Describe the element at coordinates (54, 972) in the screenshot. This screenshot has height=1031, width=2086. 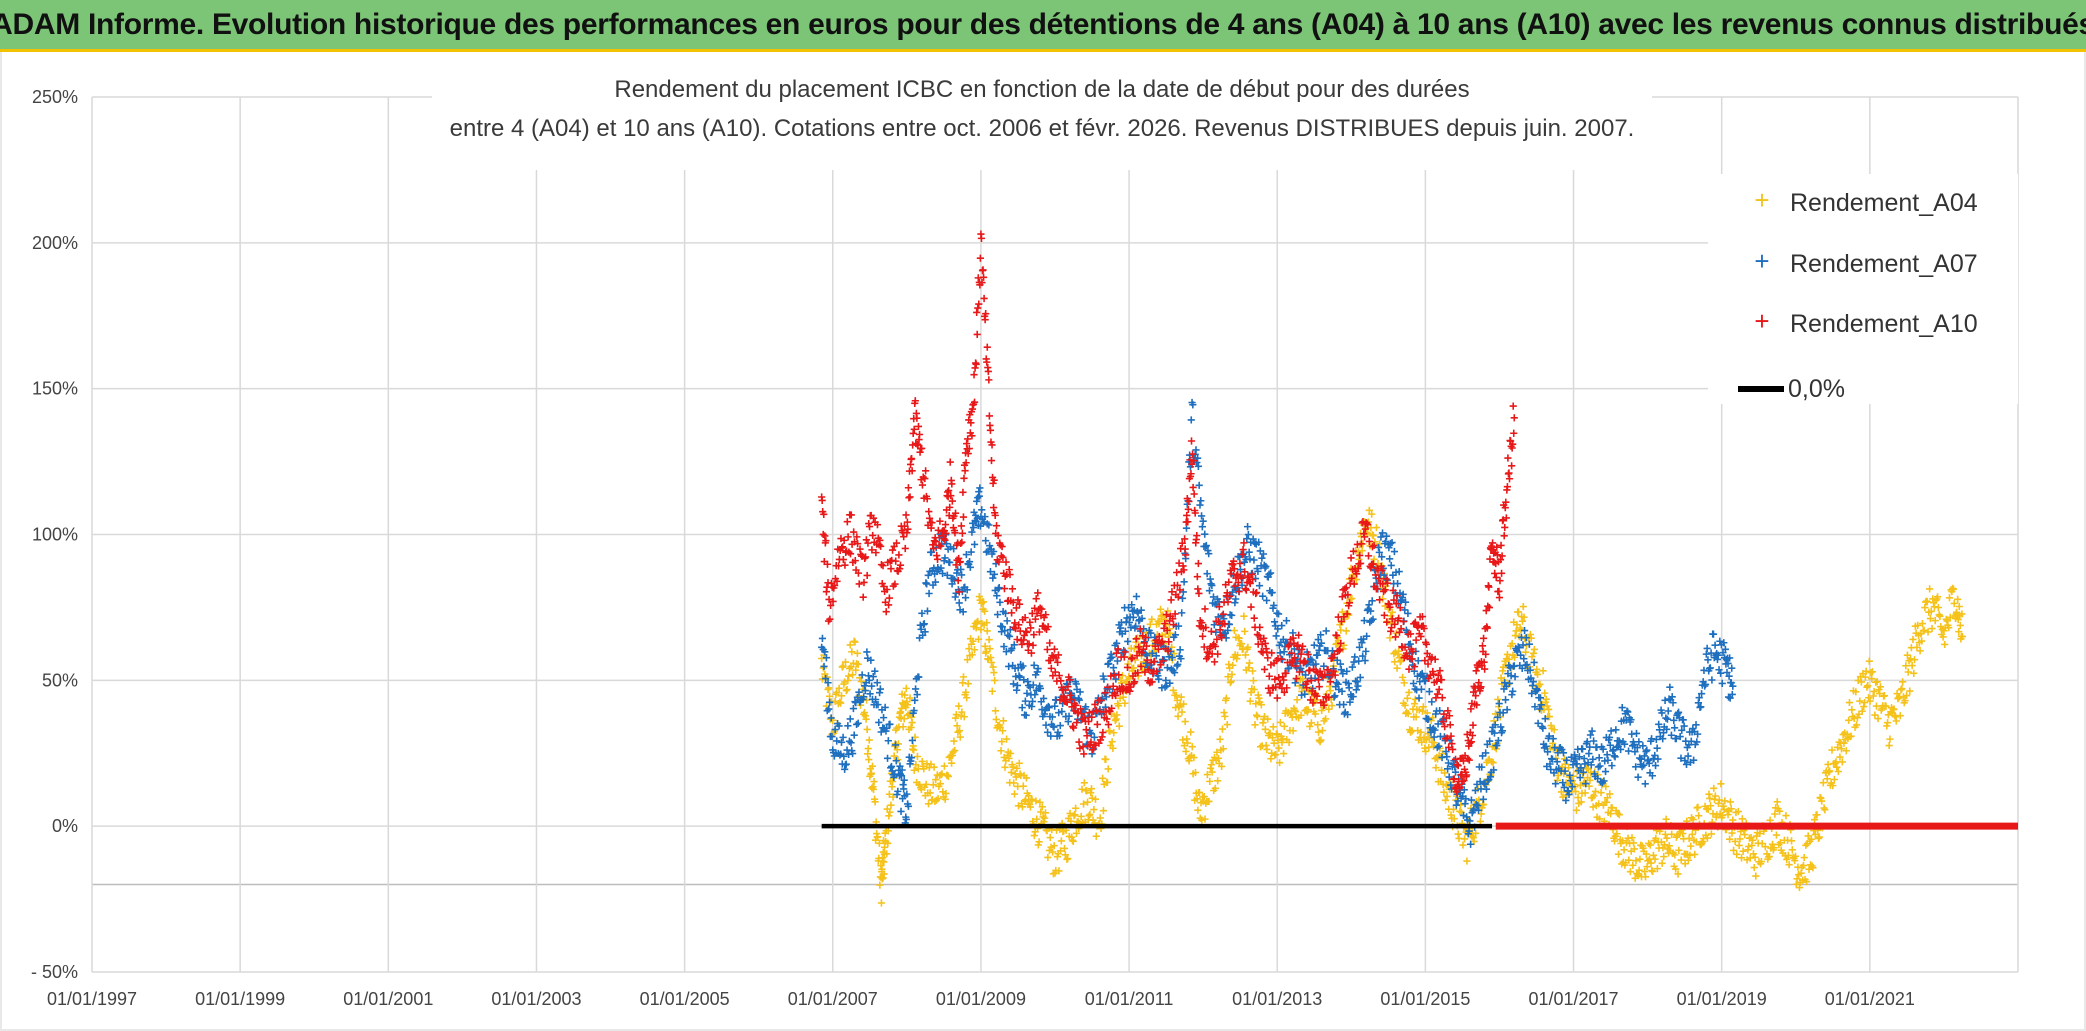
I see `y-tick-label: - 50%` at that location.